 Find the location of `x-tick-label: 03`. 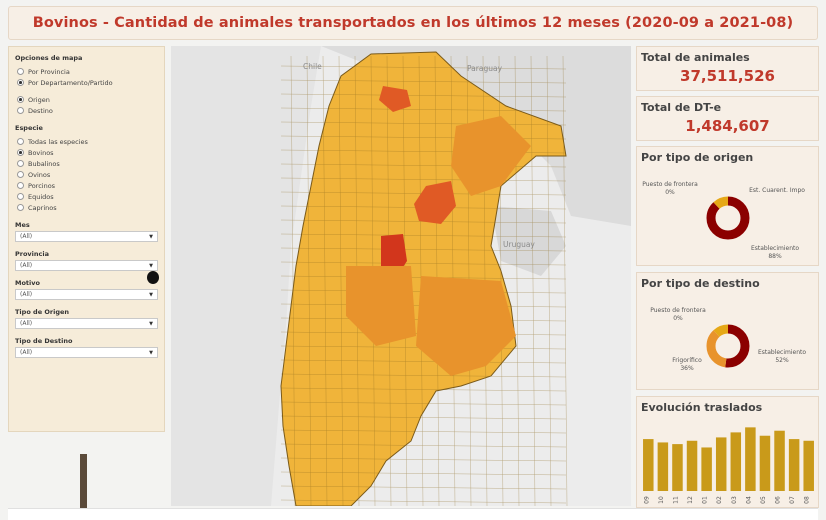

x-tick-label: 03 is located at coordinates (734, 500).